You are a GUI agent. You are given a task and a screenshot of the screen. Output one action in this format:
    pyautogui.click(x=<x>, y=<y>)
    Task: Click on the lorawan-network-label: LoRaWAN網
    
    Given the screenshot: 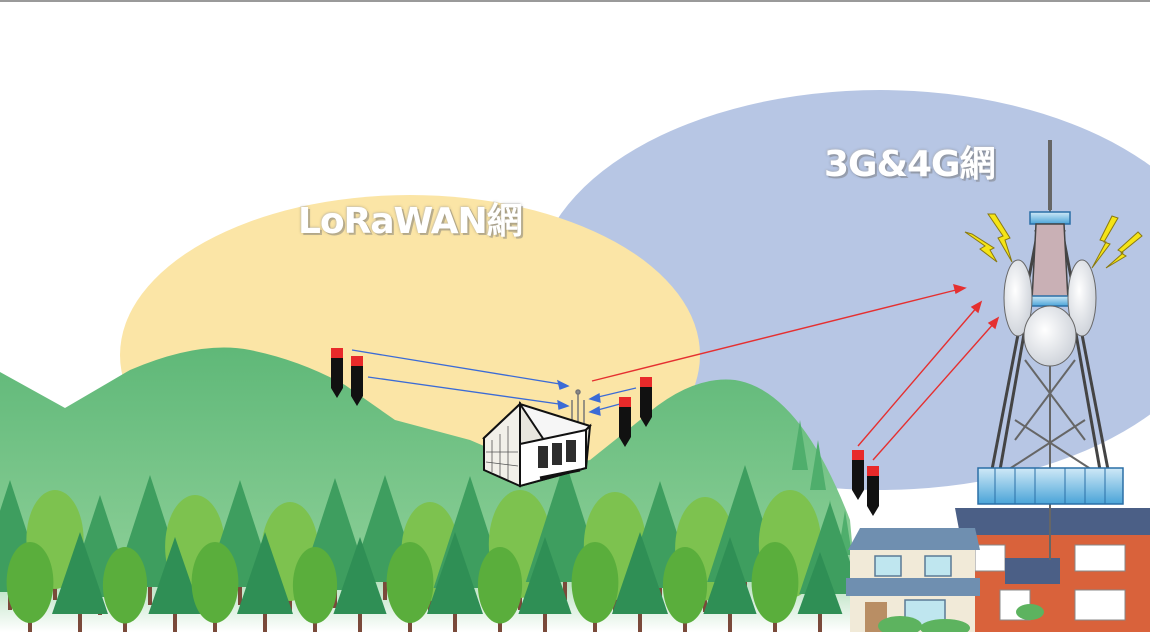 What is the action you would take?
    pyautogui.click(x=410, y=221)
    